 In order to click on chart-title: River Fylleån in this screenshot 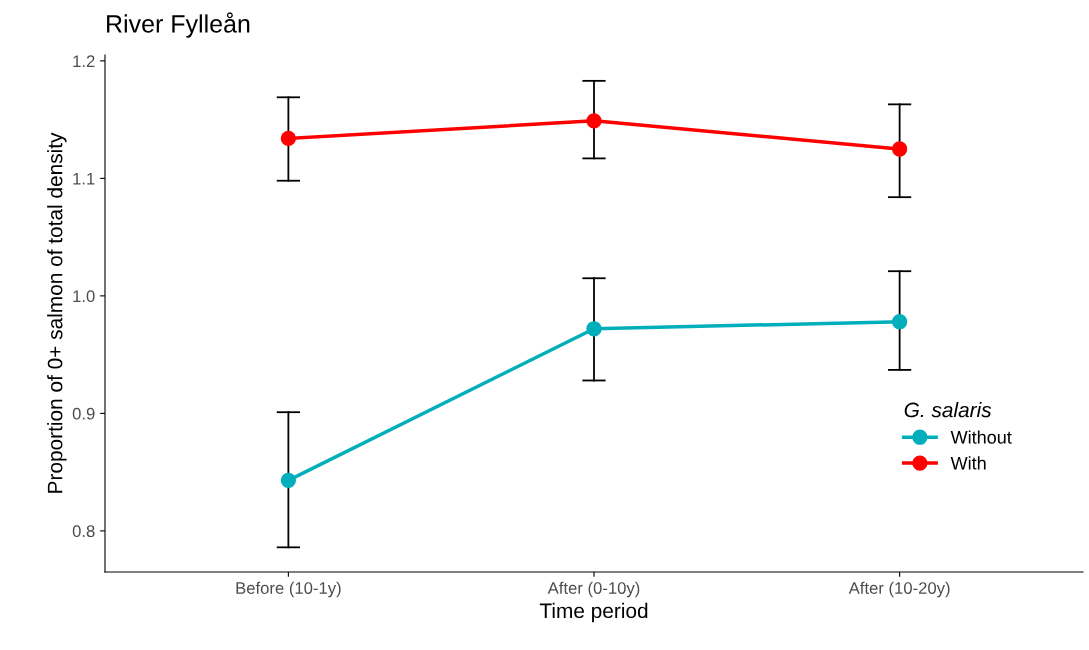, I will do `click(178, 25)`.